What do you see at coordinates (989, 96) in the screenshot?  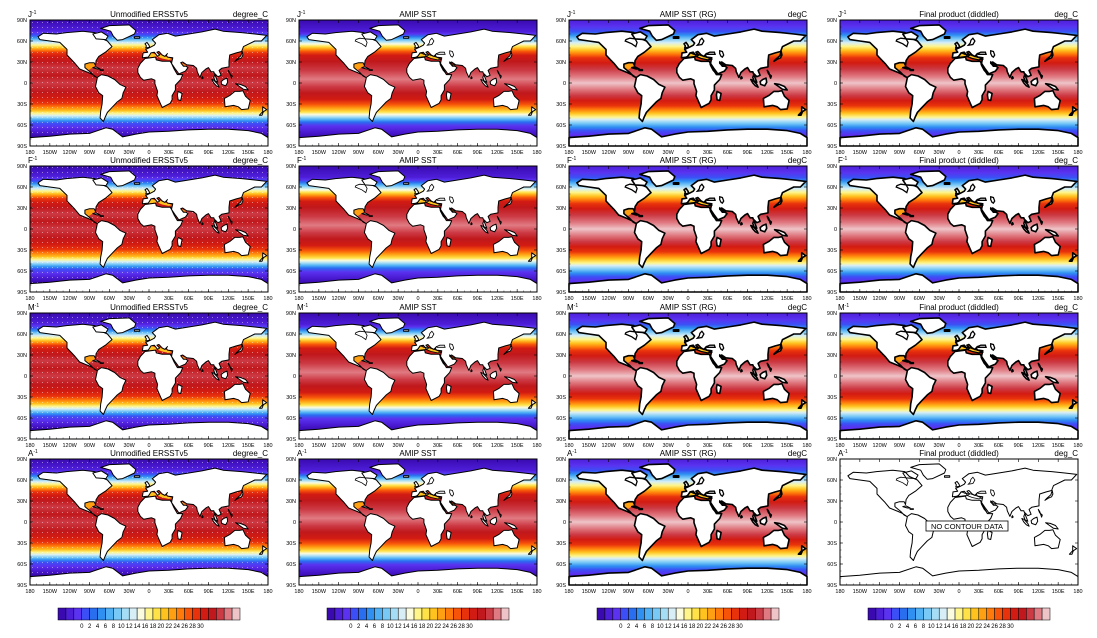 I see `madagascar-coastline` at bounding box center [989, 96].